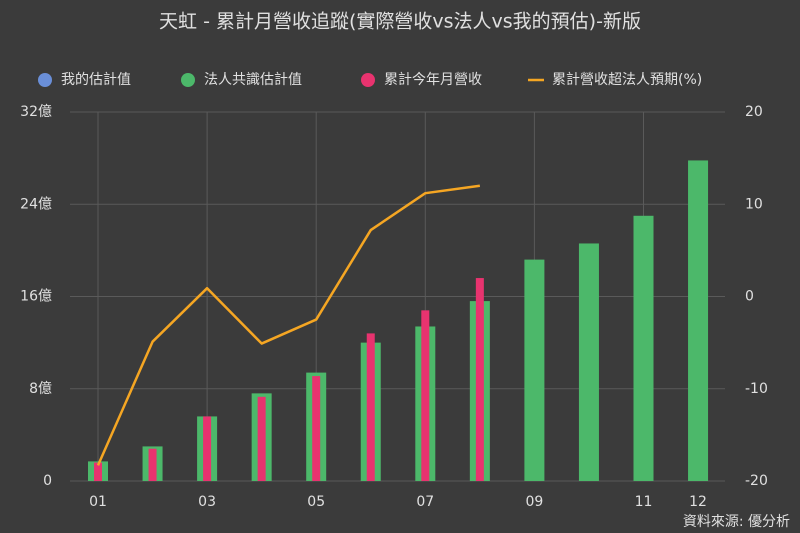 The image size is (800, 533). Describe the element at coordinates (207, 502) in the screenshot. I see `x-tick-label: 03` at that location.